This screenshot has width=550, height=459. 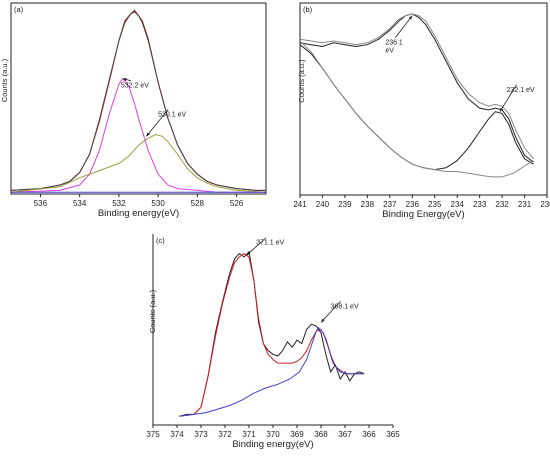 I want to click on chart-b-annotation-2-arrow, so click(x=508, y=98).